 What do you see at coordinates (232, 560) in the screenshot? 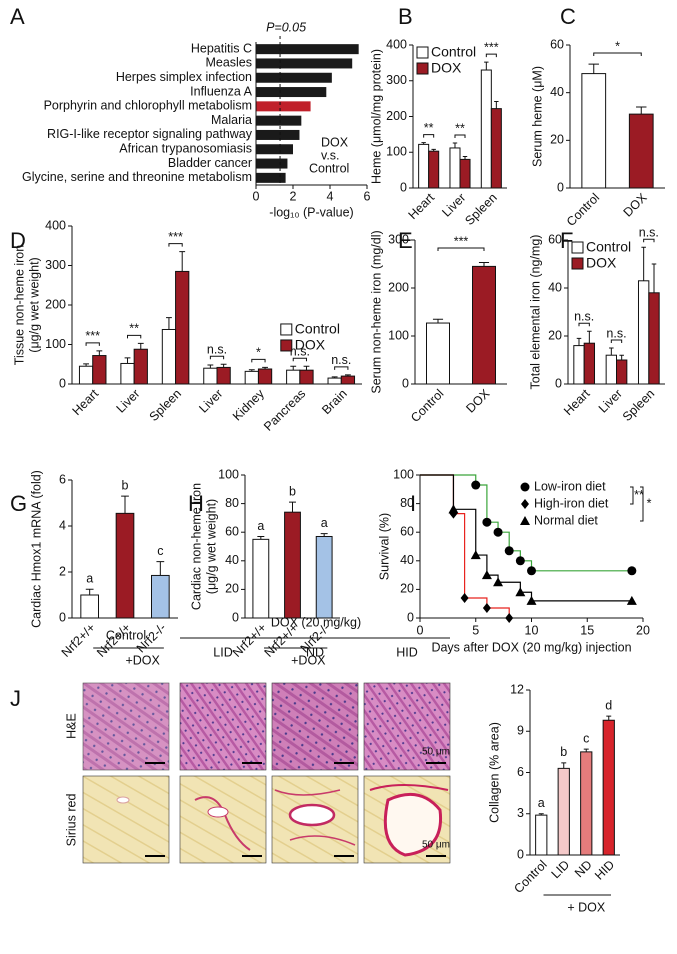
I see `y-tick-label: 40` at bounding box center [232, 560].